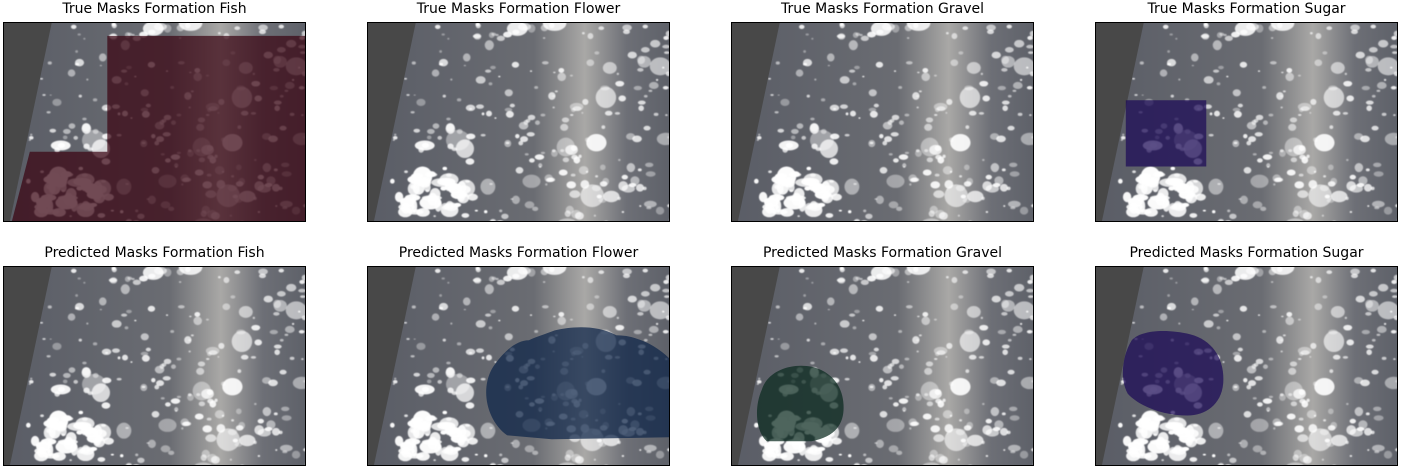 Image resolution: width=1401 pixels, height=471 pixels. I want to click on panel-title-true-gravel: True Masks Formation Gravel, so click(882, 9).